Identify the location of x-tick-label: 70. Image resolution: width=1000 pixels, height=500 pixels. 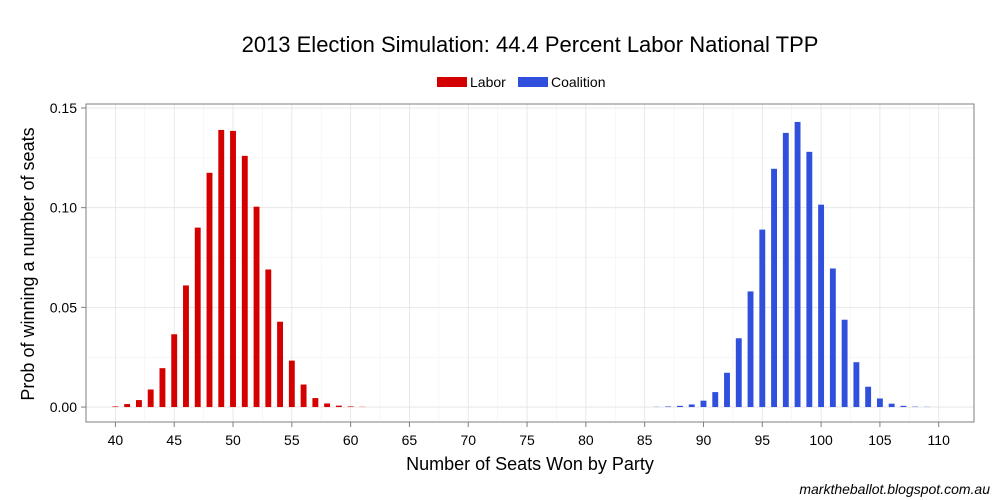
(468, 440).